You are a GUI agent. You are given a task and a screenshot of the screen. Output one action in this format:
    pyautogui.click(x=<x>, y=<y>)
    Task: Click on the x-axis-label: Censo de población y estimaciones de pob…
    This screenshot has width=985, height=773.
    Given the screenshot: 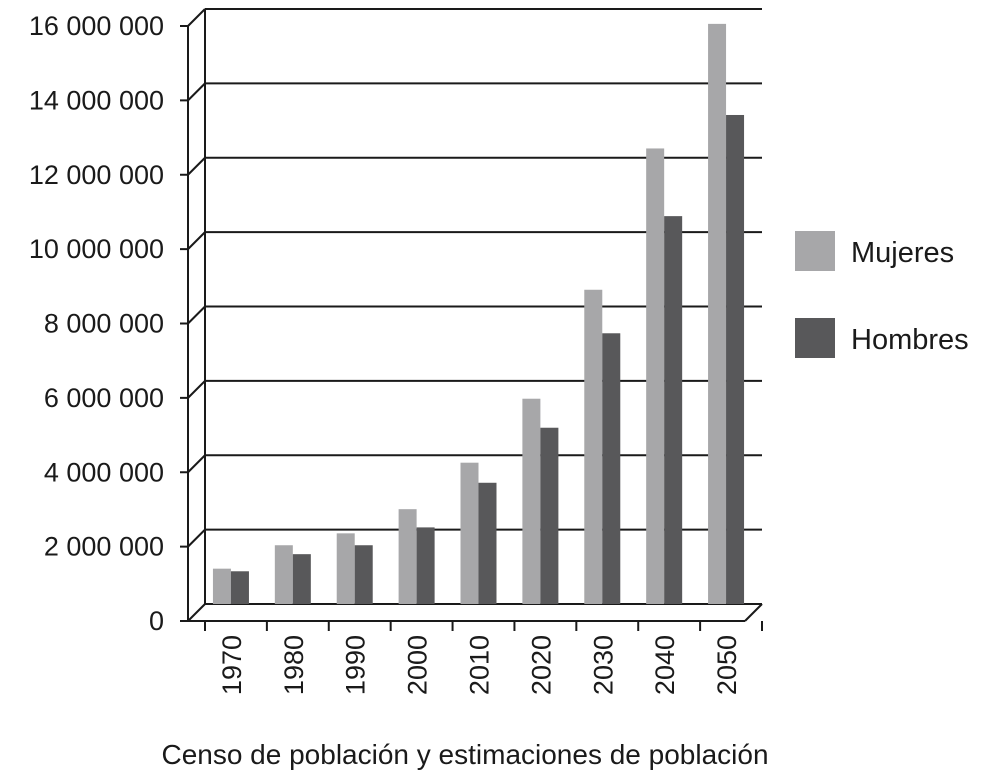 What is the action you would take?
    pyautogui.click(x=464, y=754)
    